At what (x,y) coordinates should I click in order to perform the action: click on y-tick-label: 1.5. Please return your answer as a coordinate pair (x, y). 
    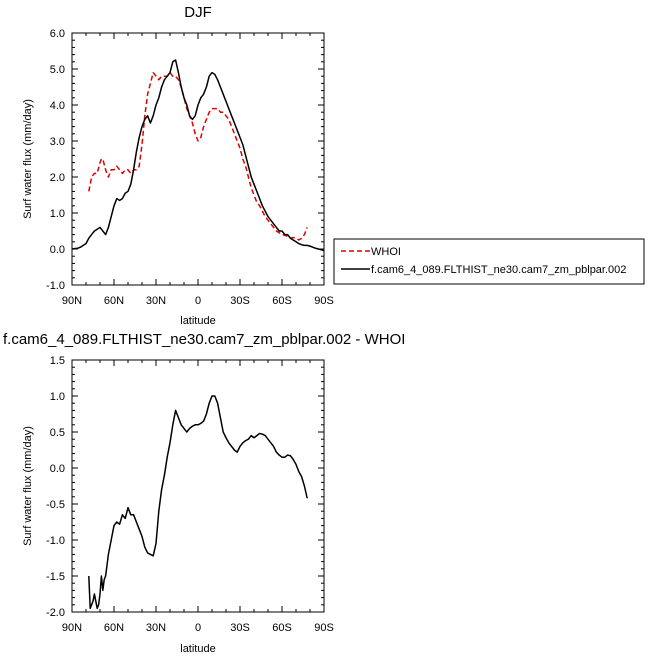
    Looking at the image, I should click on (57, 361).